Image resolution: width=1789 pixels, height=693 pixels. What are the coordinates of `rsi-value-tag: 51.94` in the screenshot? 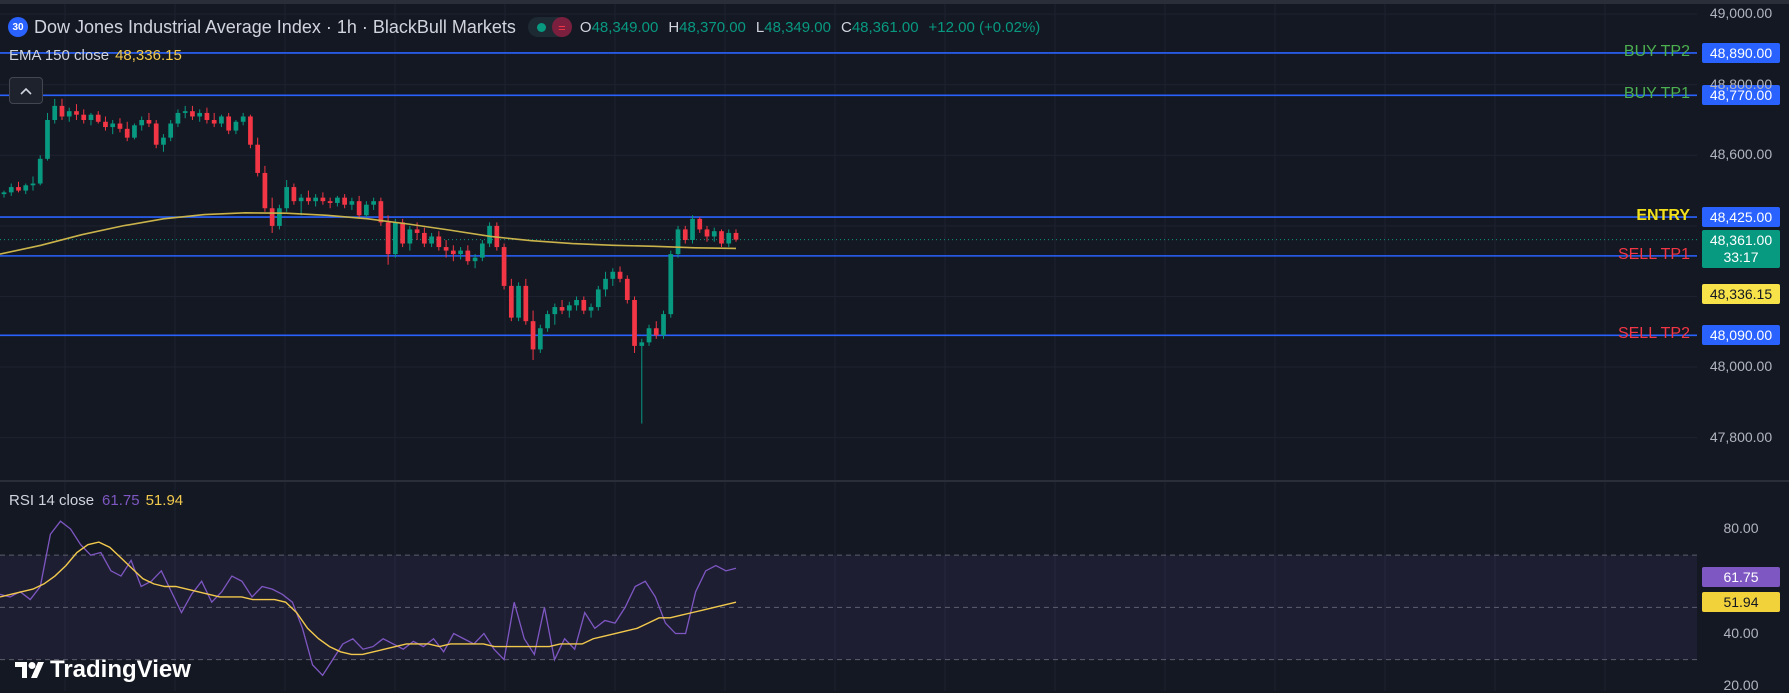 It's located at (1741, 602).